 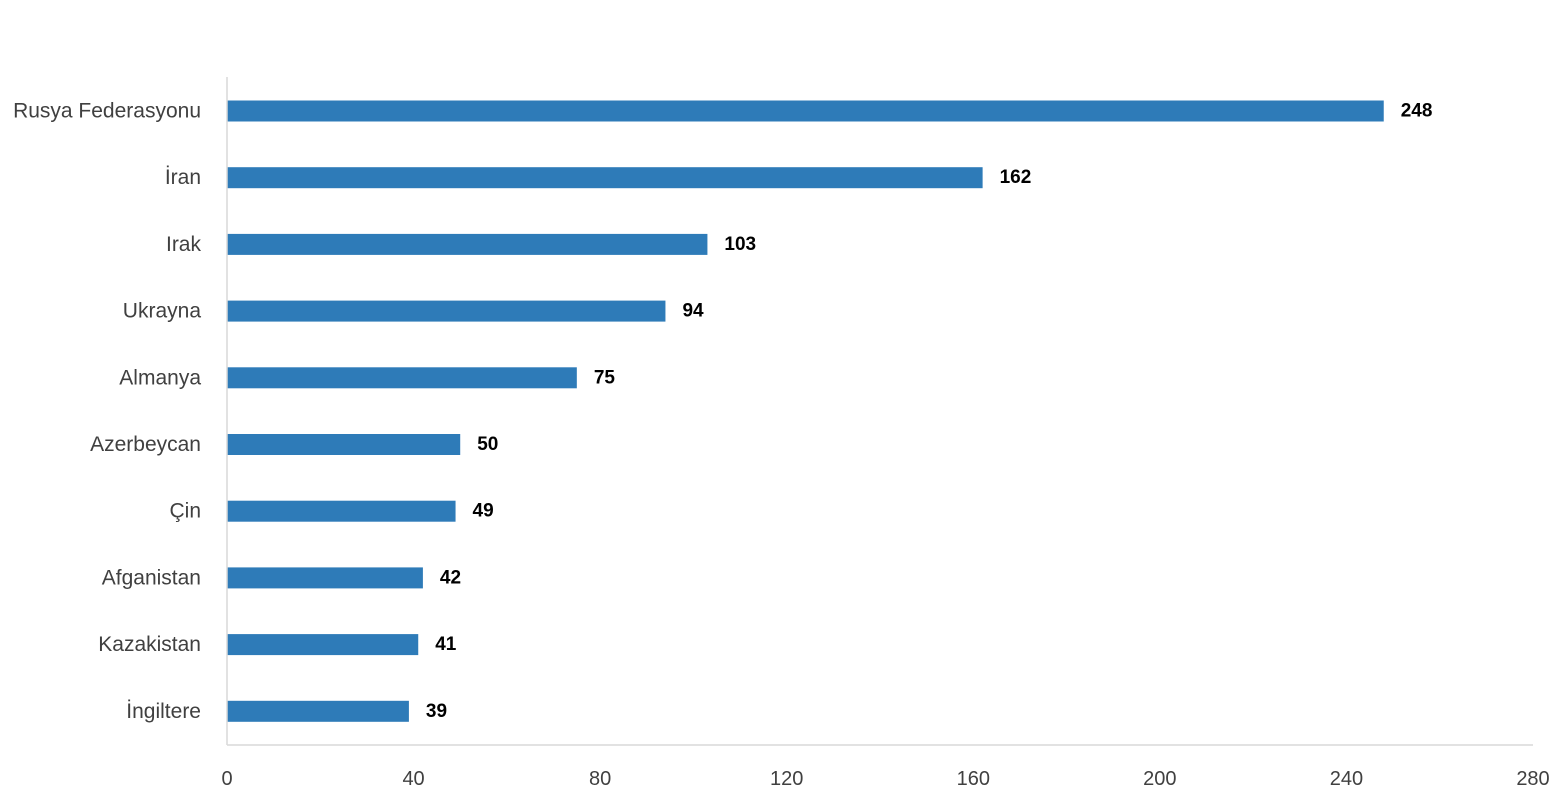 What do you see at coordinates (436, 711) in the screenshot?
I see `data-label-9: 39` at bounding box center [436, 711].